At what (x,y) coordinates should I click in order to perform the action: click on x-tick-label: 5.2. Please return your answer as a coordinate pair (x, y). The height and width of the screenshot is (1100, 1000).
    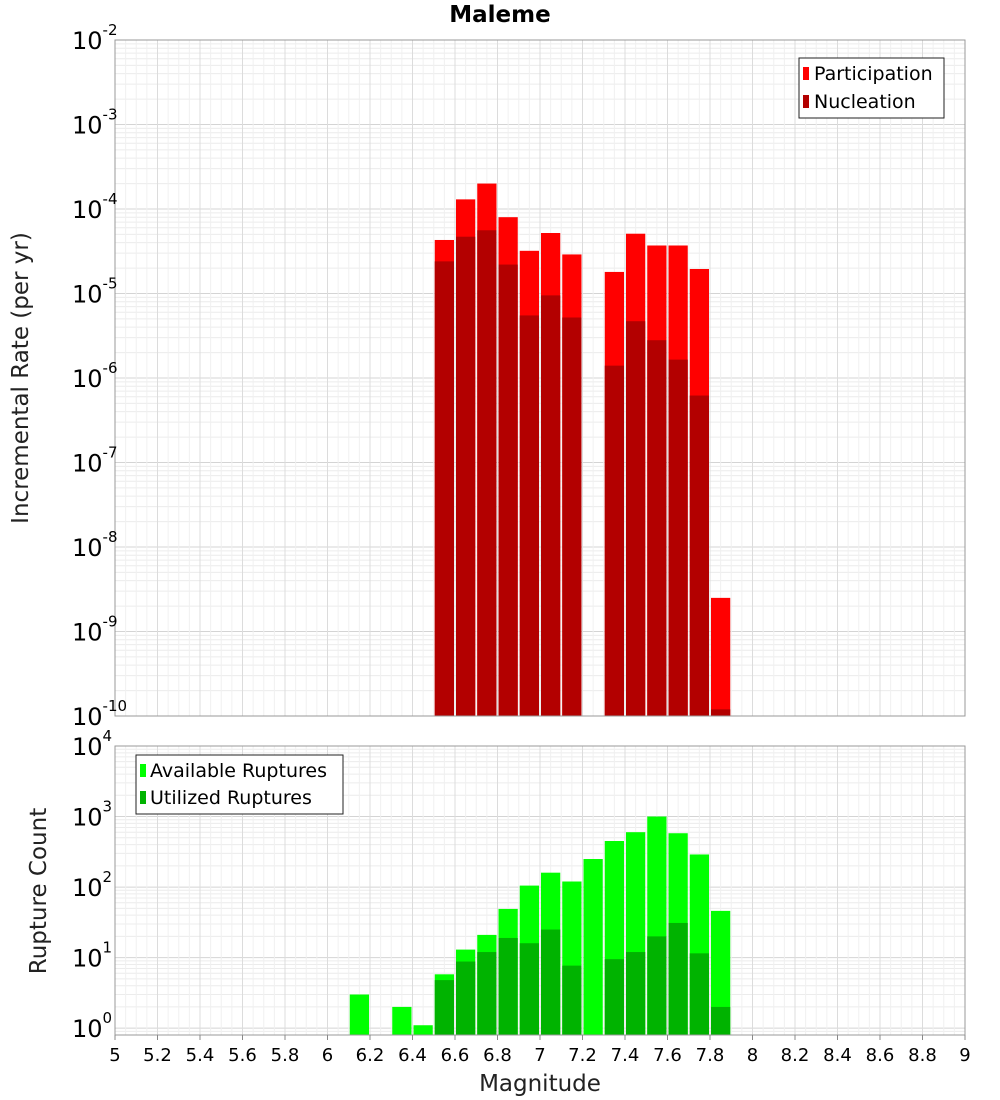
    Looking at the image, I should click on (157, 1055).